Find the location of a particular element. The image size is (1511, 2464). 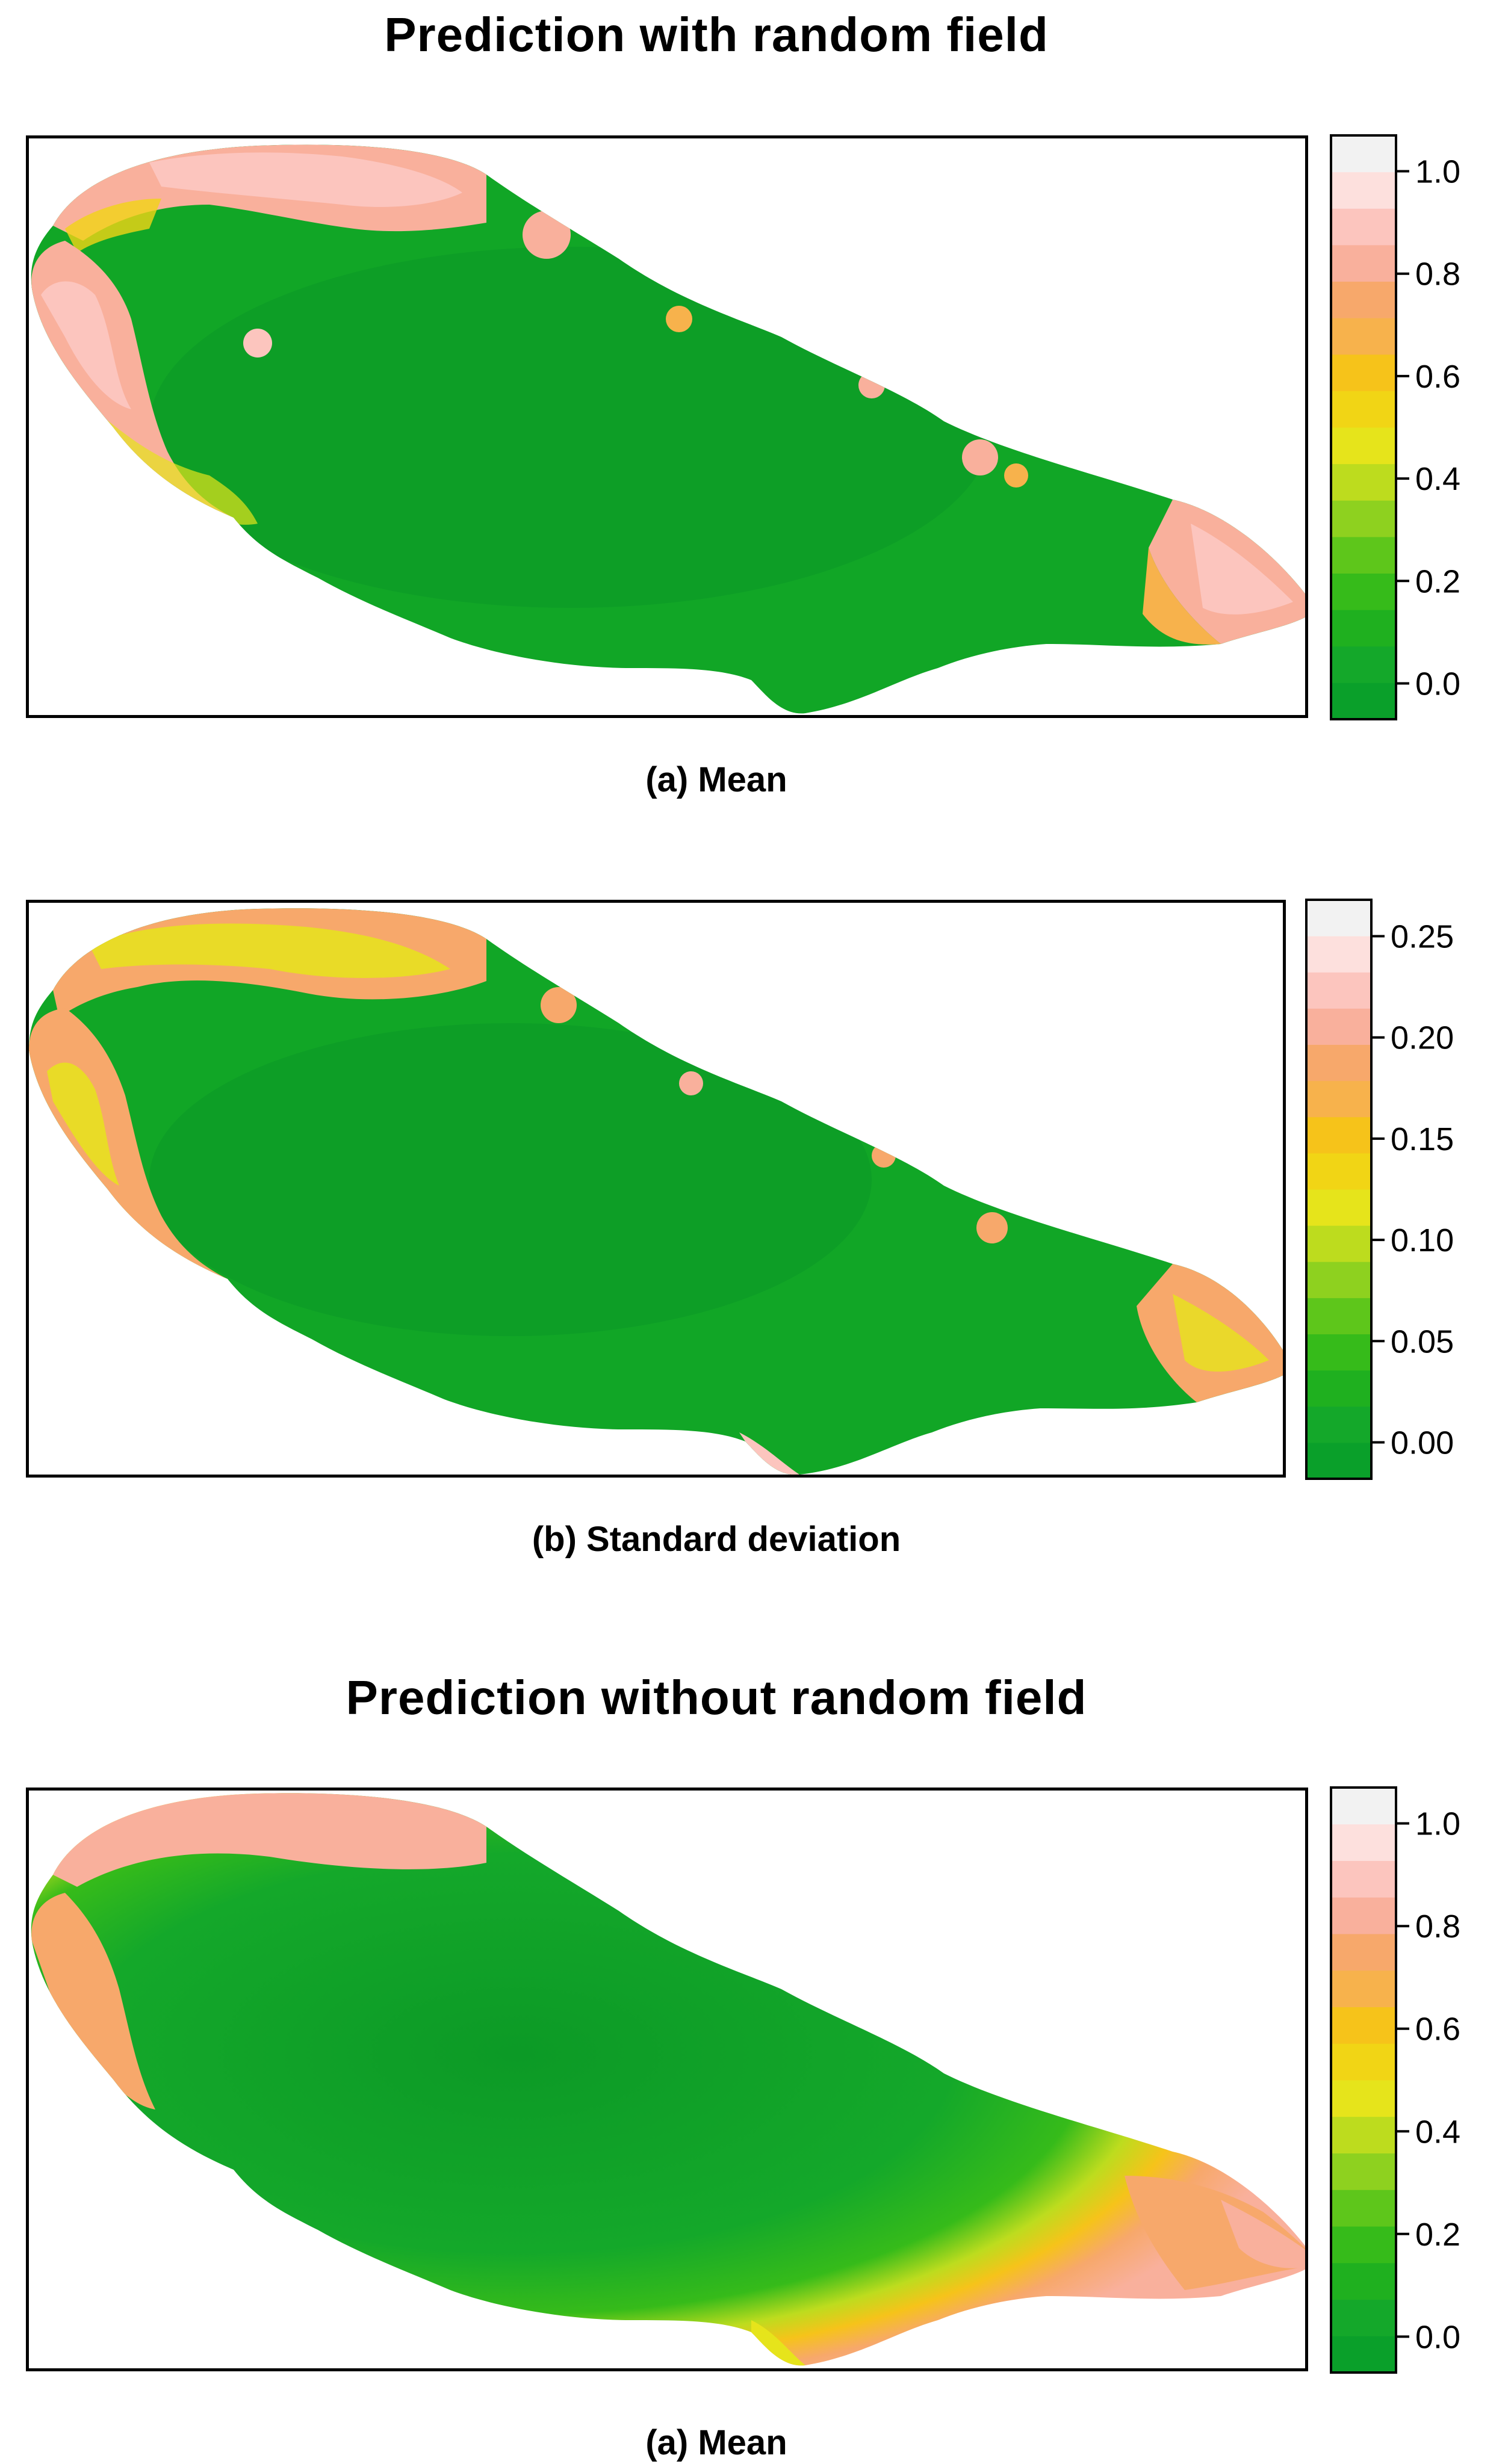

section-title-with-random-field: Prediction with random field is located at coordinates (716, 34).